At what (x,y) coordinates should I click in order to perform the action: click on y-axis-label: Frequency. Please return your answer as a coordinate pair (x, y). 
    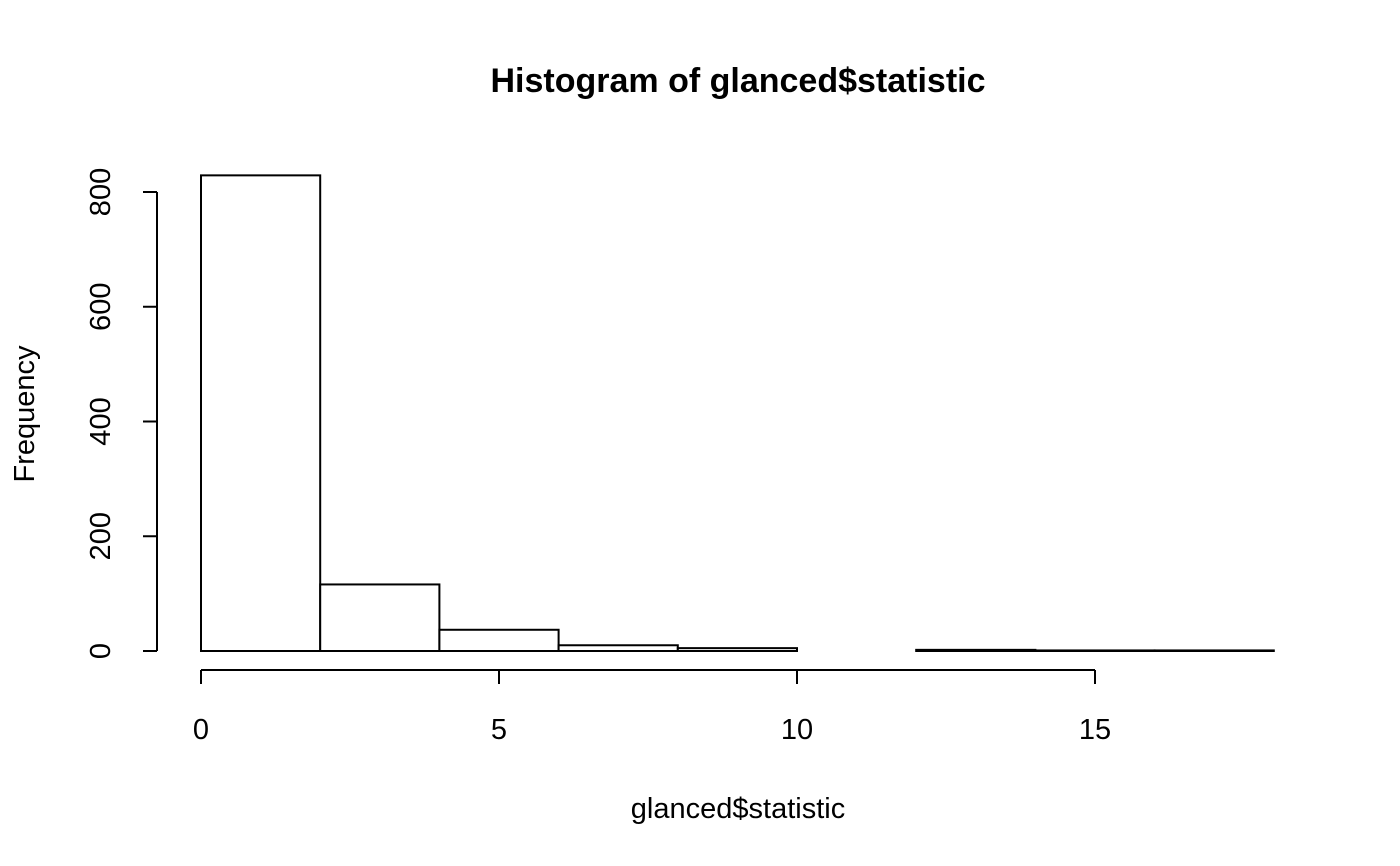
    Looking at the image, I should click on (25, 414).